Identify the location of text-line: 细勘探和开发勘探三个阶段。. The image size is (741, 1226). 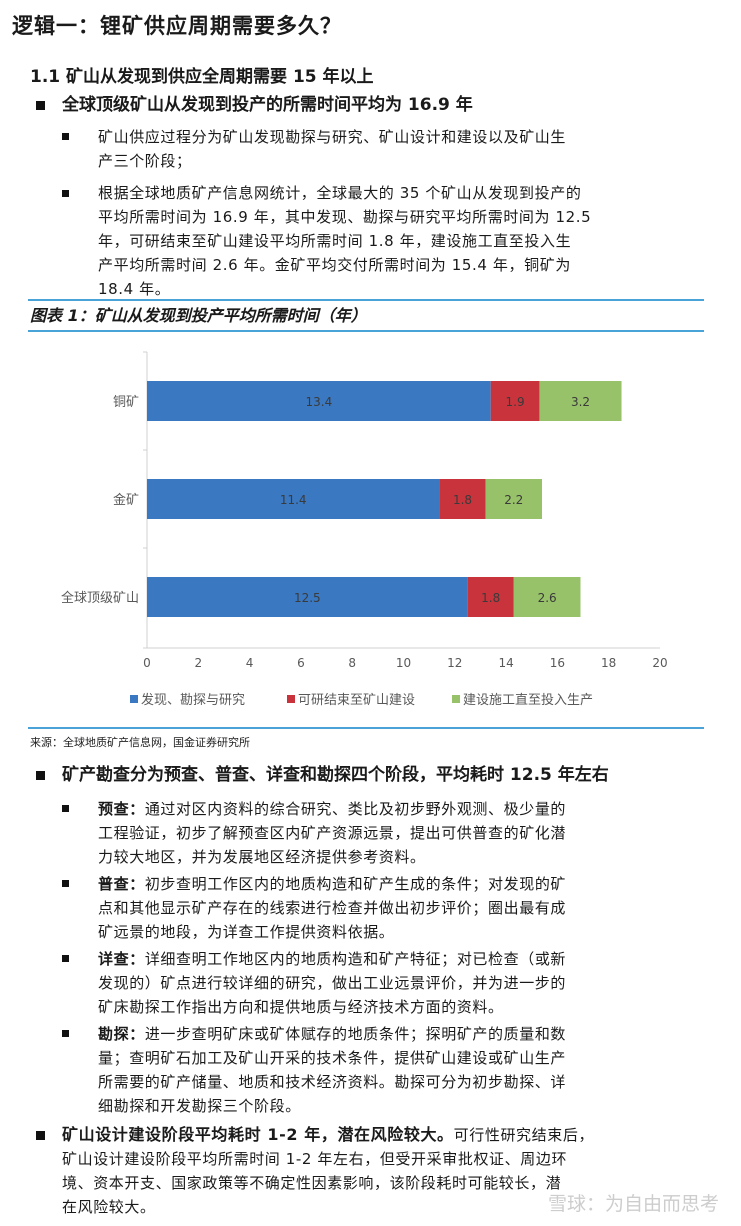
(199, 1106).